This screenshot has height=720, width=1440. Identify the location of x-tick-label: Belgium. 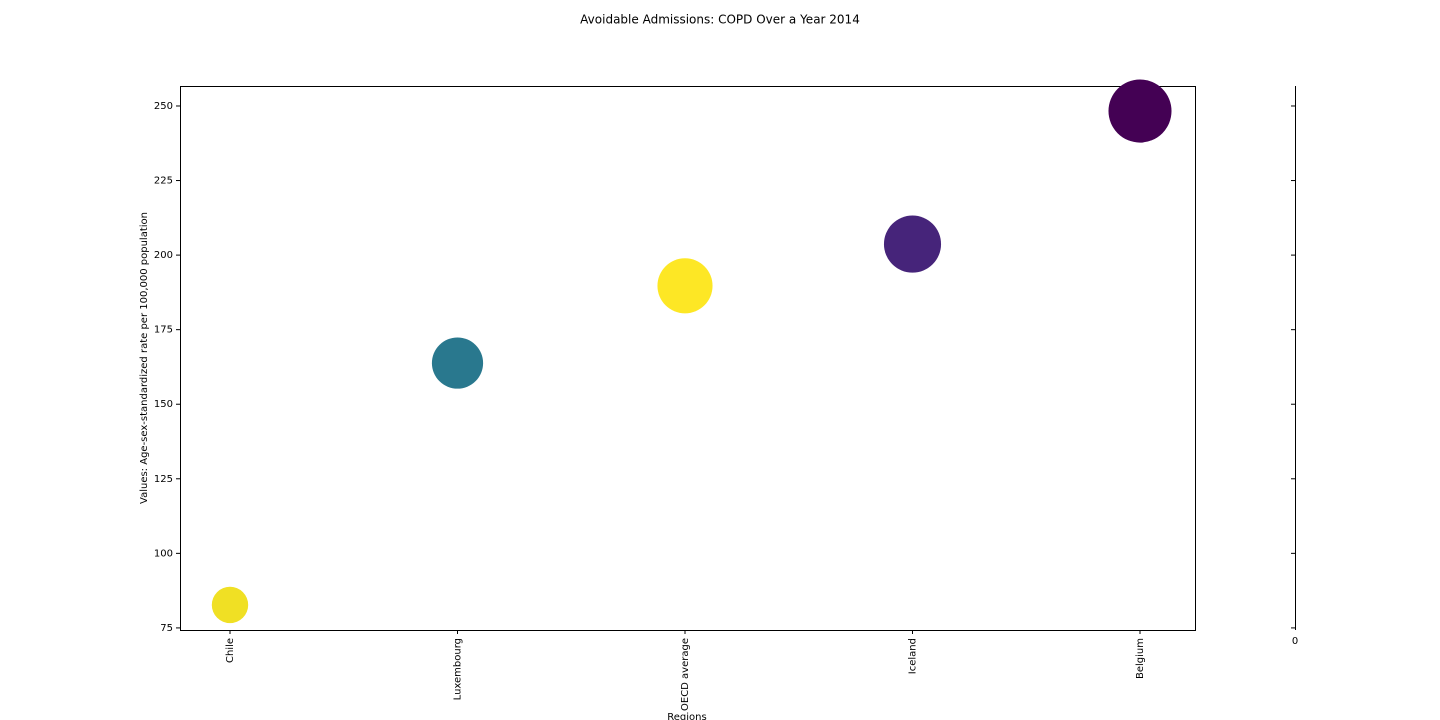
(1140, 658).